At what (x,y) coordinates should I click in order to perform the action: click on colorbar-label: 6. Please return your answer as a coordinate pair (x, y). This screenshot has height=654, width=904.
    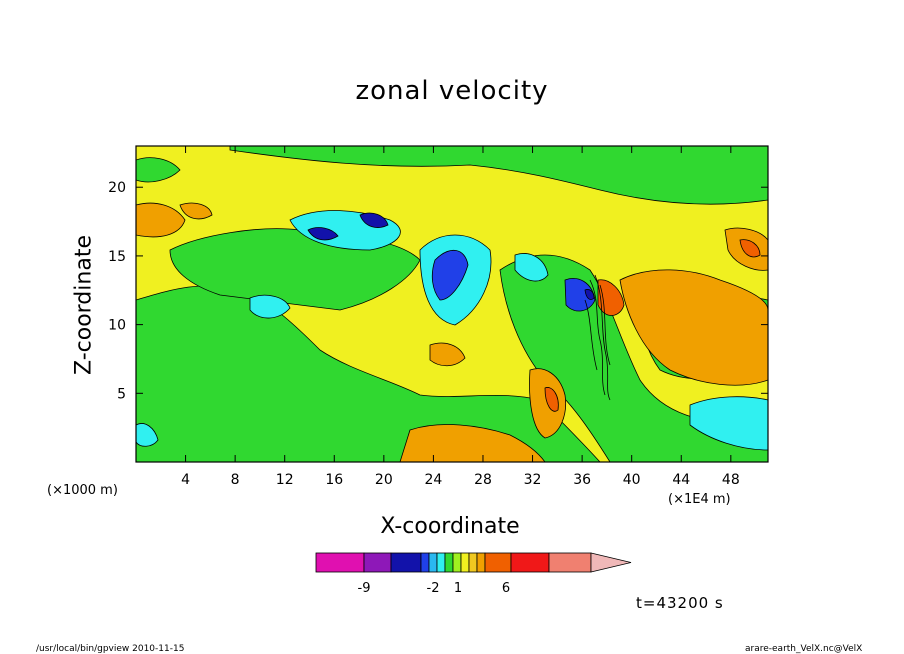
    Looking at the image, I should click on (506, 588).